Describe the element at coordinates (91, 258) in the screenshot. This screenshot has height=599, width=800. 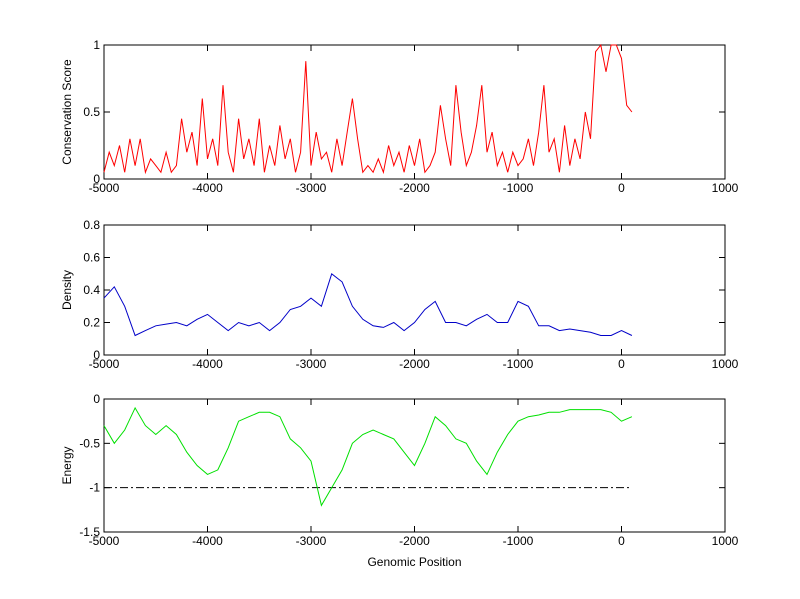
I see `y-tick-label: 0.6` at that location.